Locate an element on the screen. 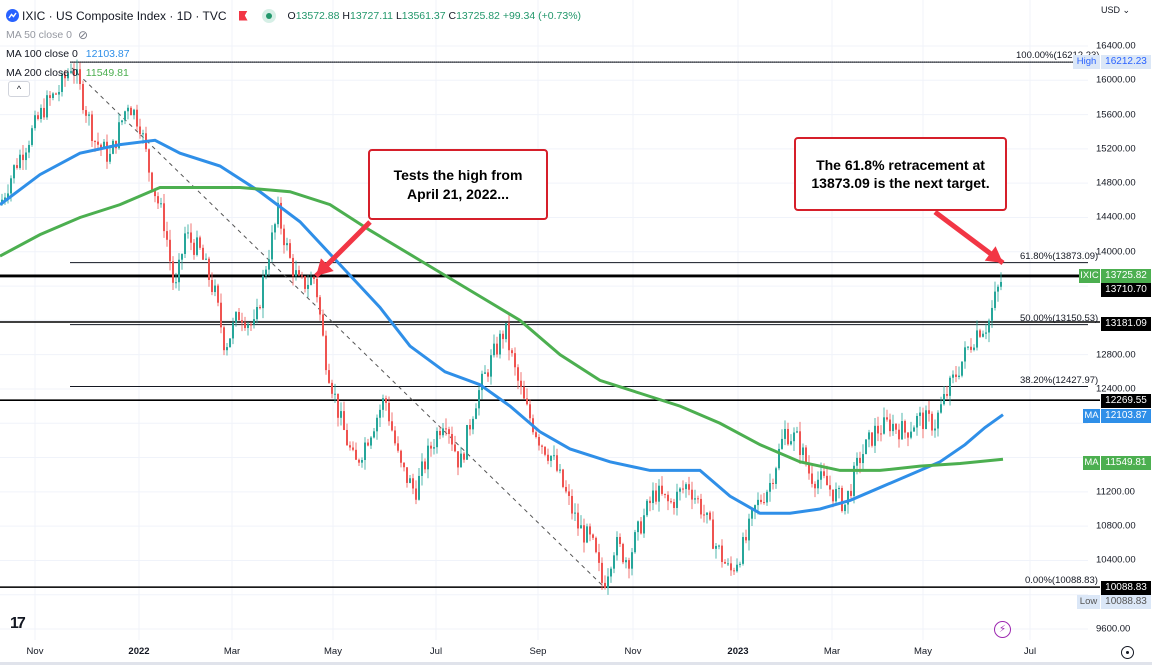 This screenshot has width=1152, height=665. low-price-tag: 10088.83 is located at coordinates (1126, 602).